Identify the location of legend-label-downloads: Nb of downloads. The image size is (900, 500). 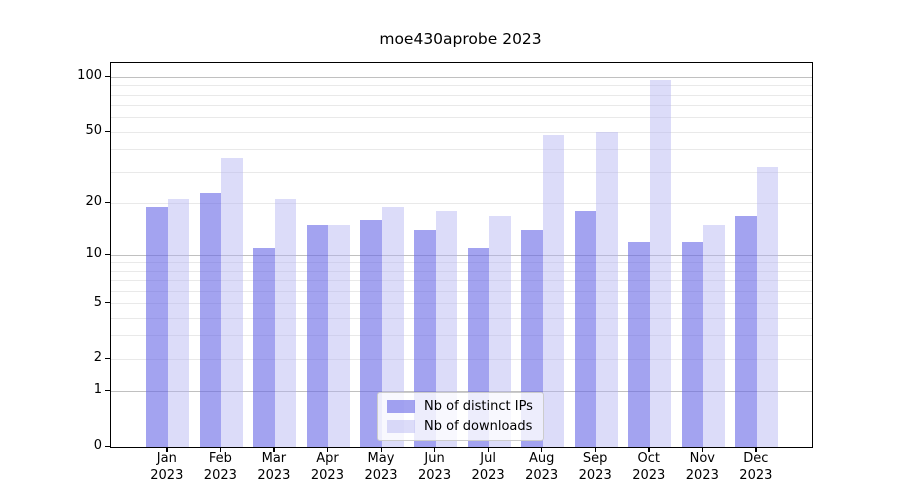
(478, 426).